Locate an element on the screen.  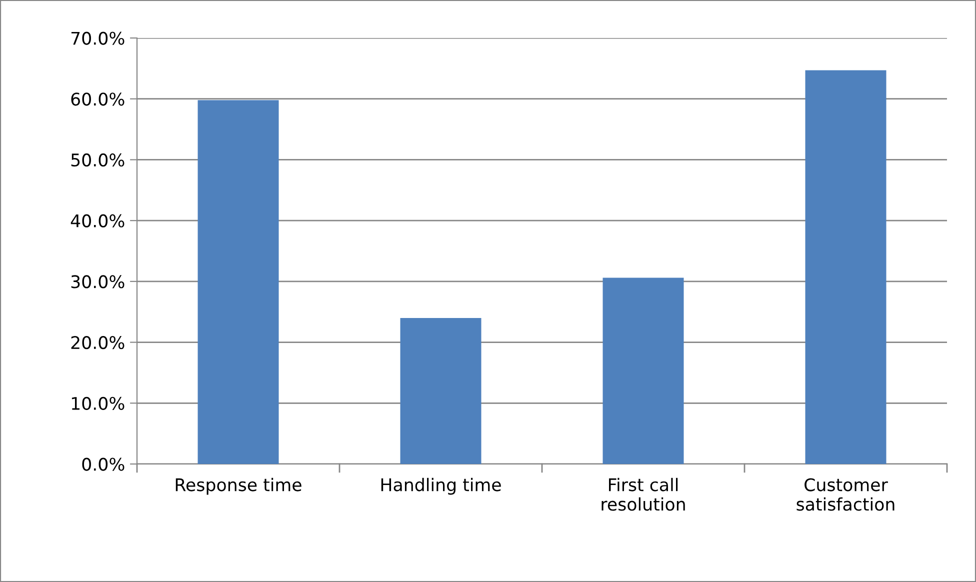
y-tick-label: 20.0% is located at coordinates (97, 343).